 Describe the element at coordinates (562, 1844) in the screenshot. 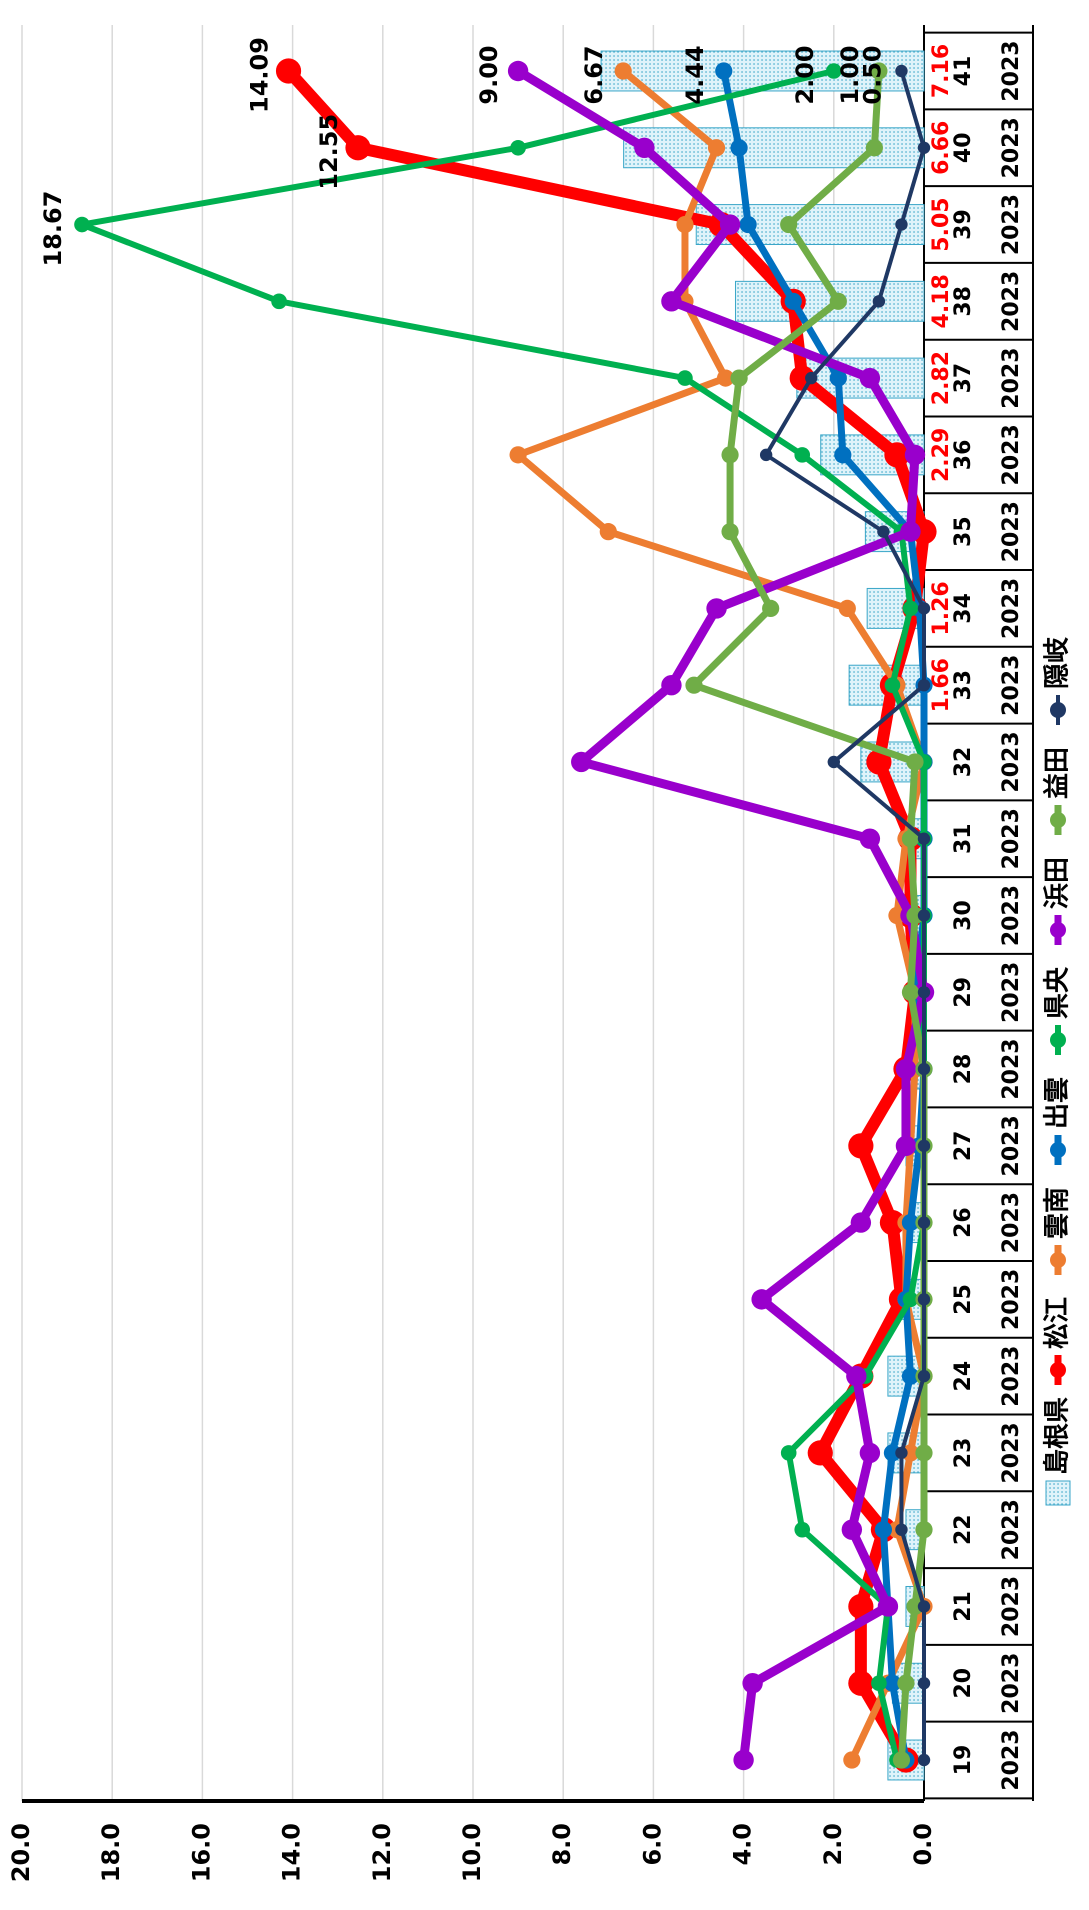

I see `y-tick-label: 8.0` at that location.